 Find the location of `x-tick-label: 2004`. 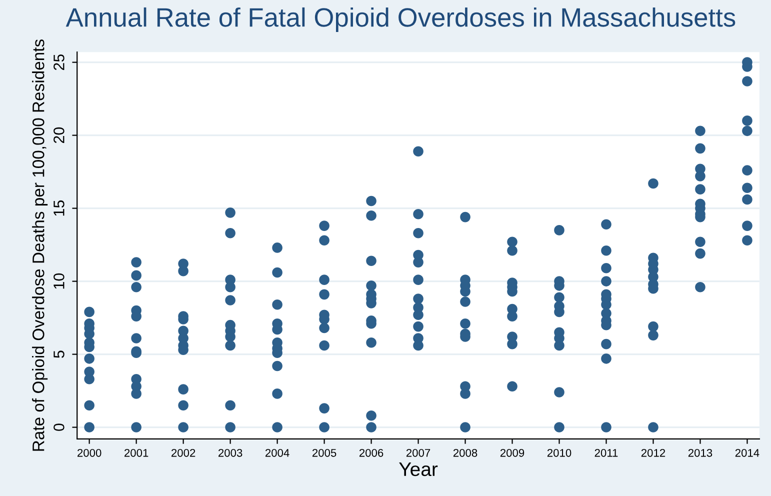

x-tick-label: 2004 is located at coordinates (277, 452).